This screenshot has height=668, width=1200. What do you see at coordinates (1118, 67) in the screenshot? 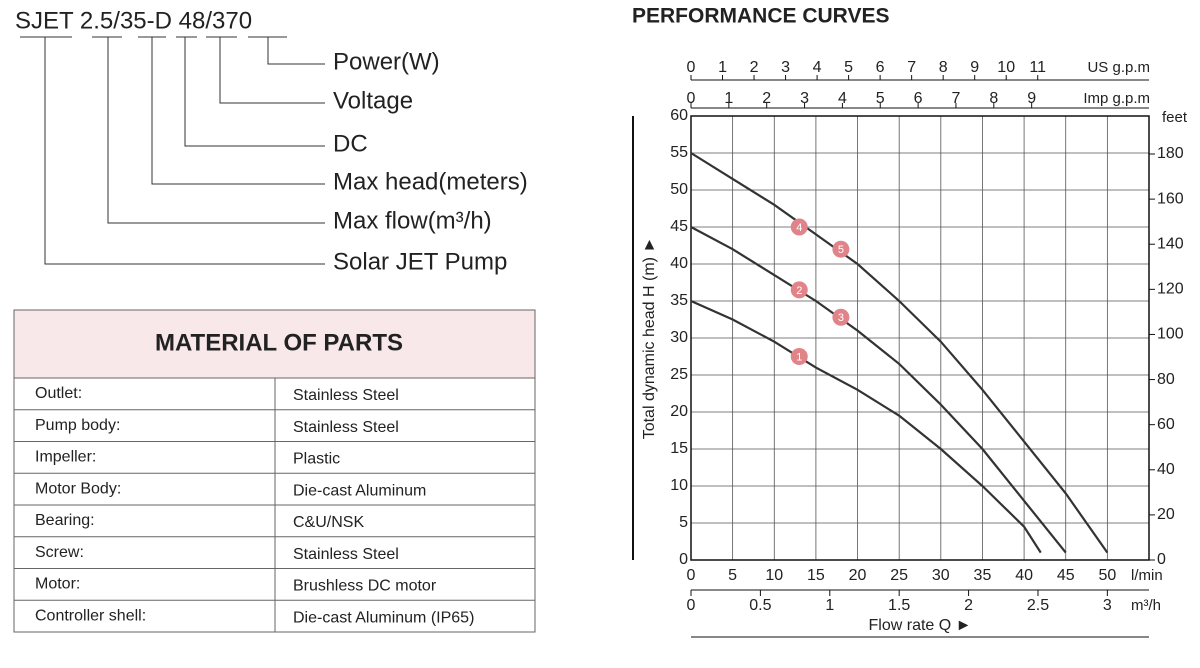
I see `us-gpm-unit: US g.p.m` at bounding box center [1118, 67].